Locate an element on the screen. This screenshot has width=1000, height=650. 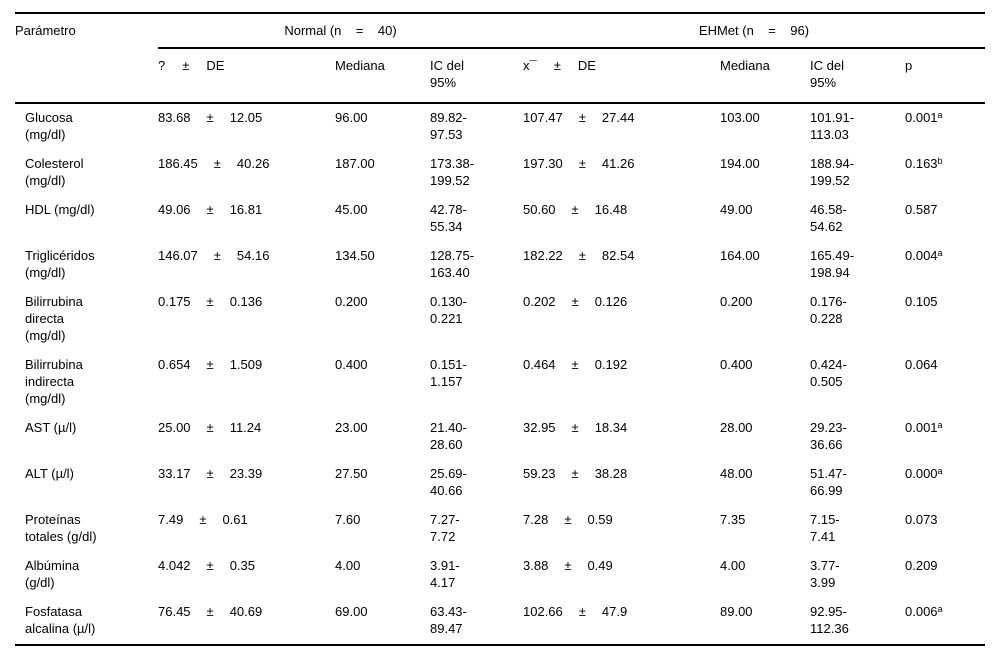
param-line: ALT (µ/l) is located at coordinates (49, 473).